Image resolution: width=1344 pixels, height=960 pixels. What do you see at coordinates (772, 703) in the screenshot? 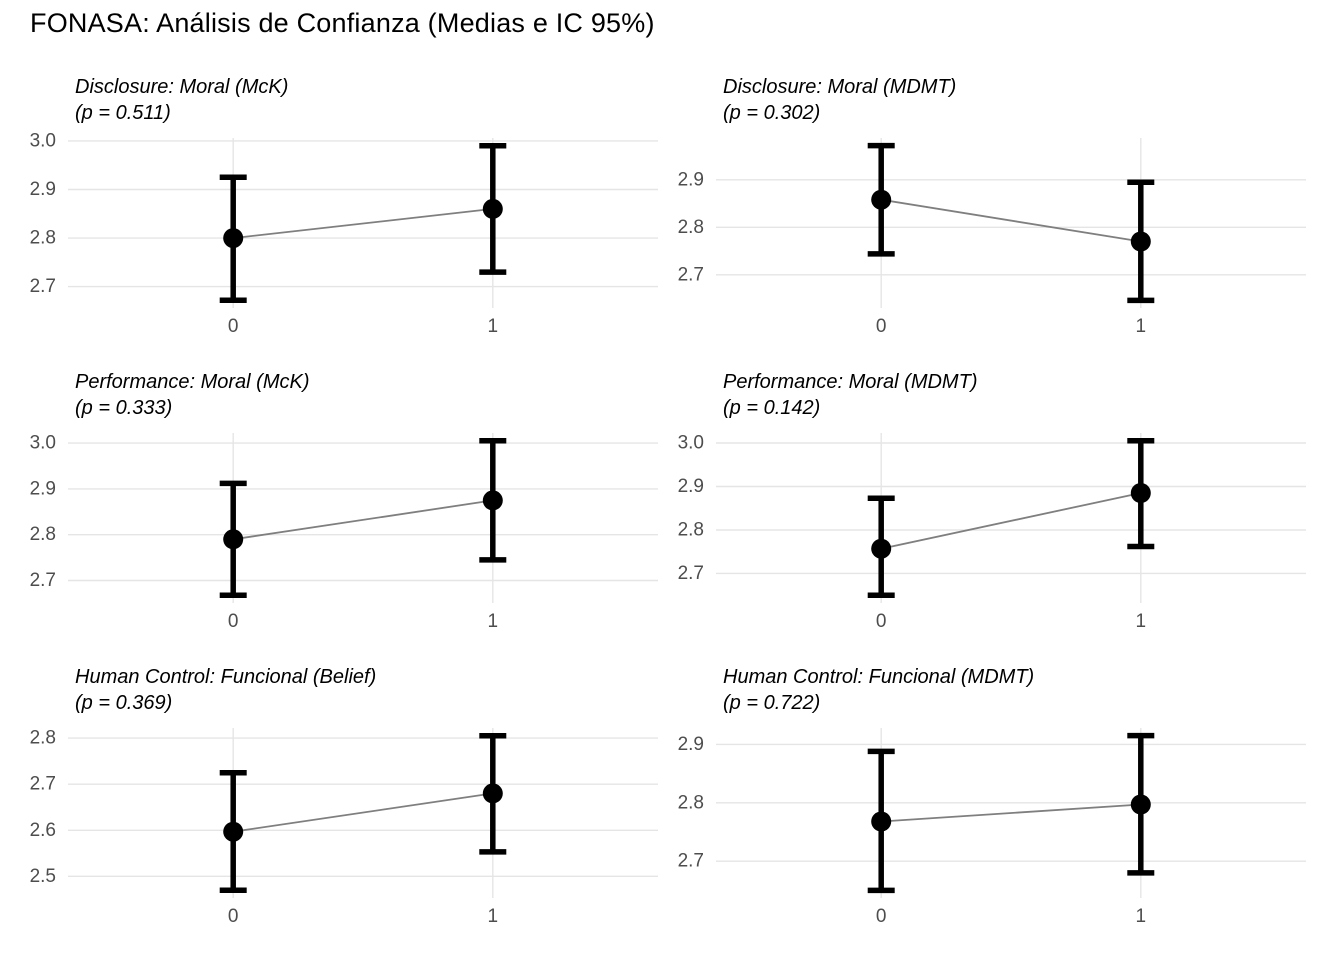
I see `panel-p-value: (p = 0.722)` at bounding box center [772, 703].